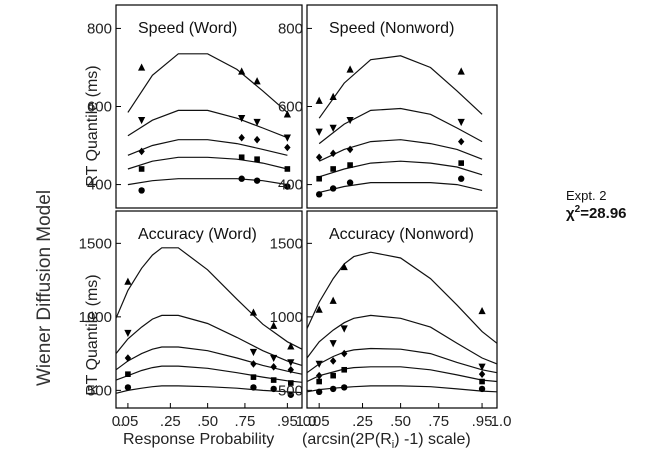 The image size is (646, 452). Describe the element at coordinates (319, 421) in the screenshot. I see `x-tick-label: .05` at that location.